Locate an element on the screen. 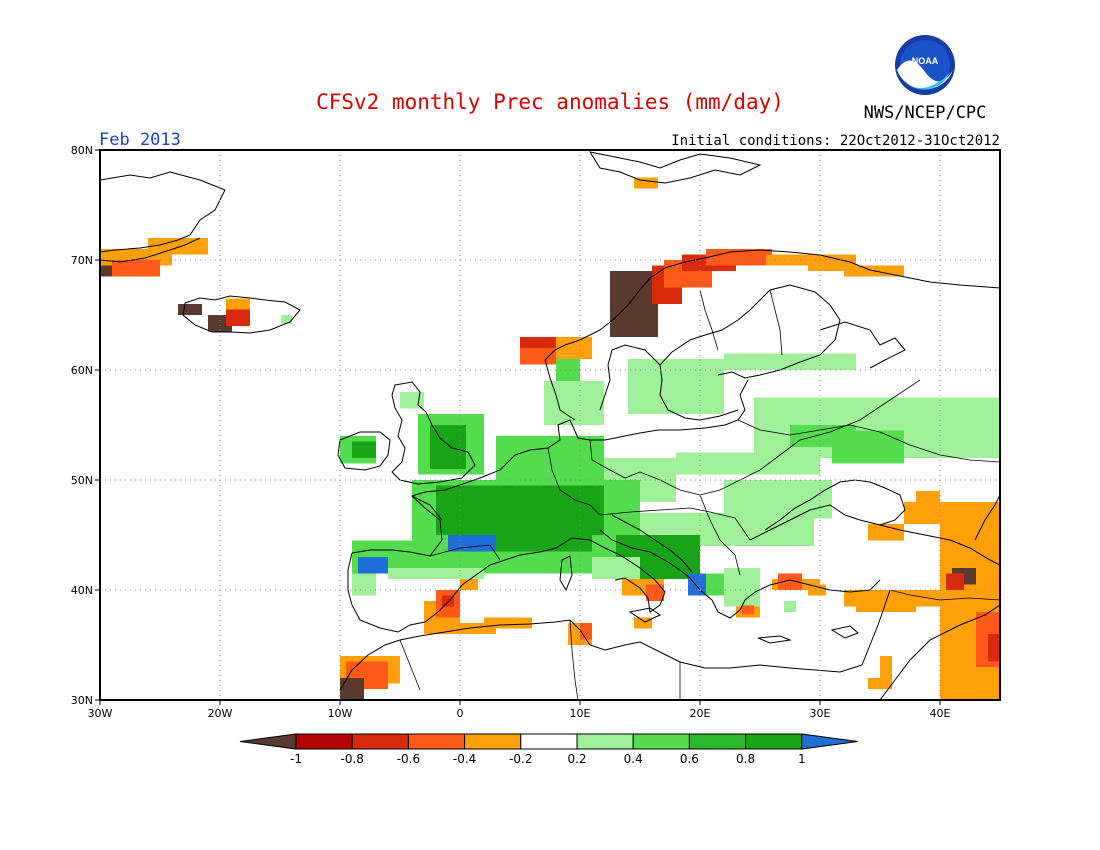 This screenshot has height=850, width=1100. lat-tick-label-4: 70N is located at coordinates (82, 260).